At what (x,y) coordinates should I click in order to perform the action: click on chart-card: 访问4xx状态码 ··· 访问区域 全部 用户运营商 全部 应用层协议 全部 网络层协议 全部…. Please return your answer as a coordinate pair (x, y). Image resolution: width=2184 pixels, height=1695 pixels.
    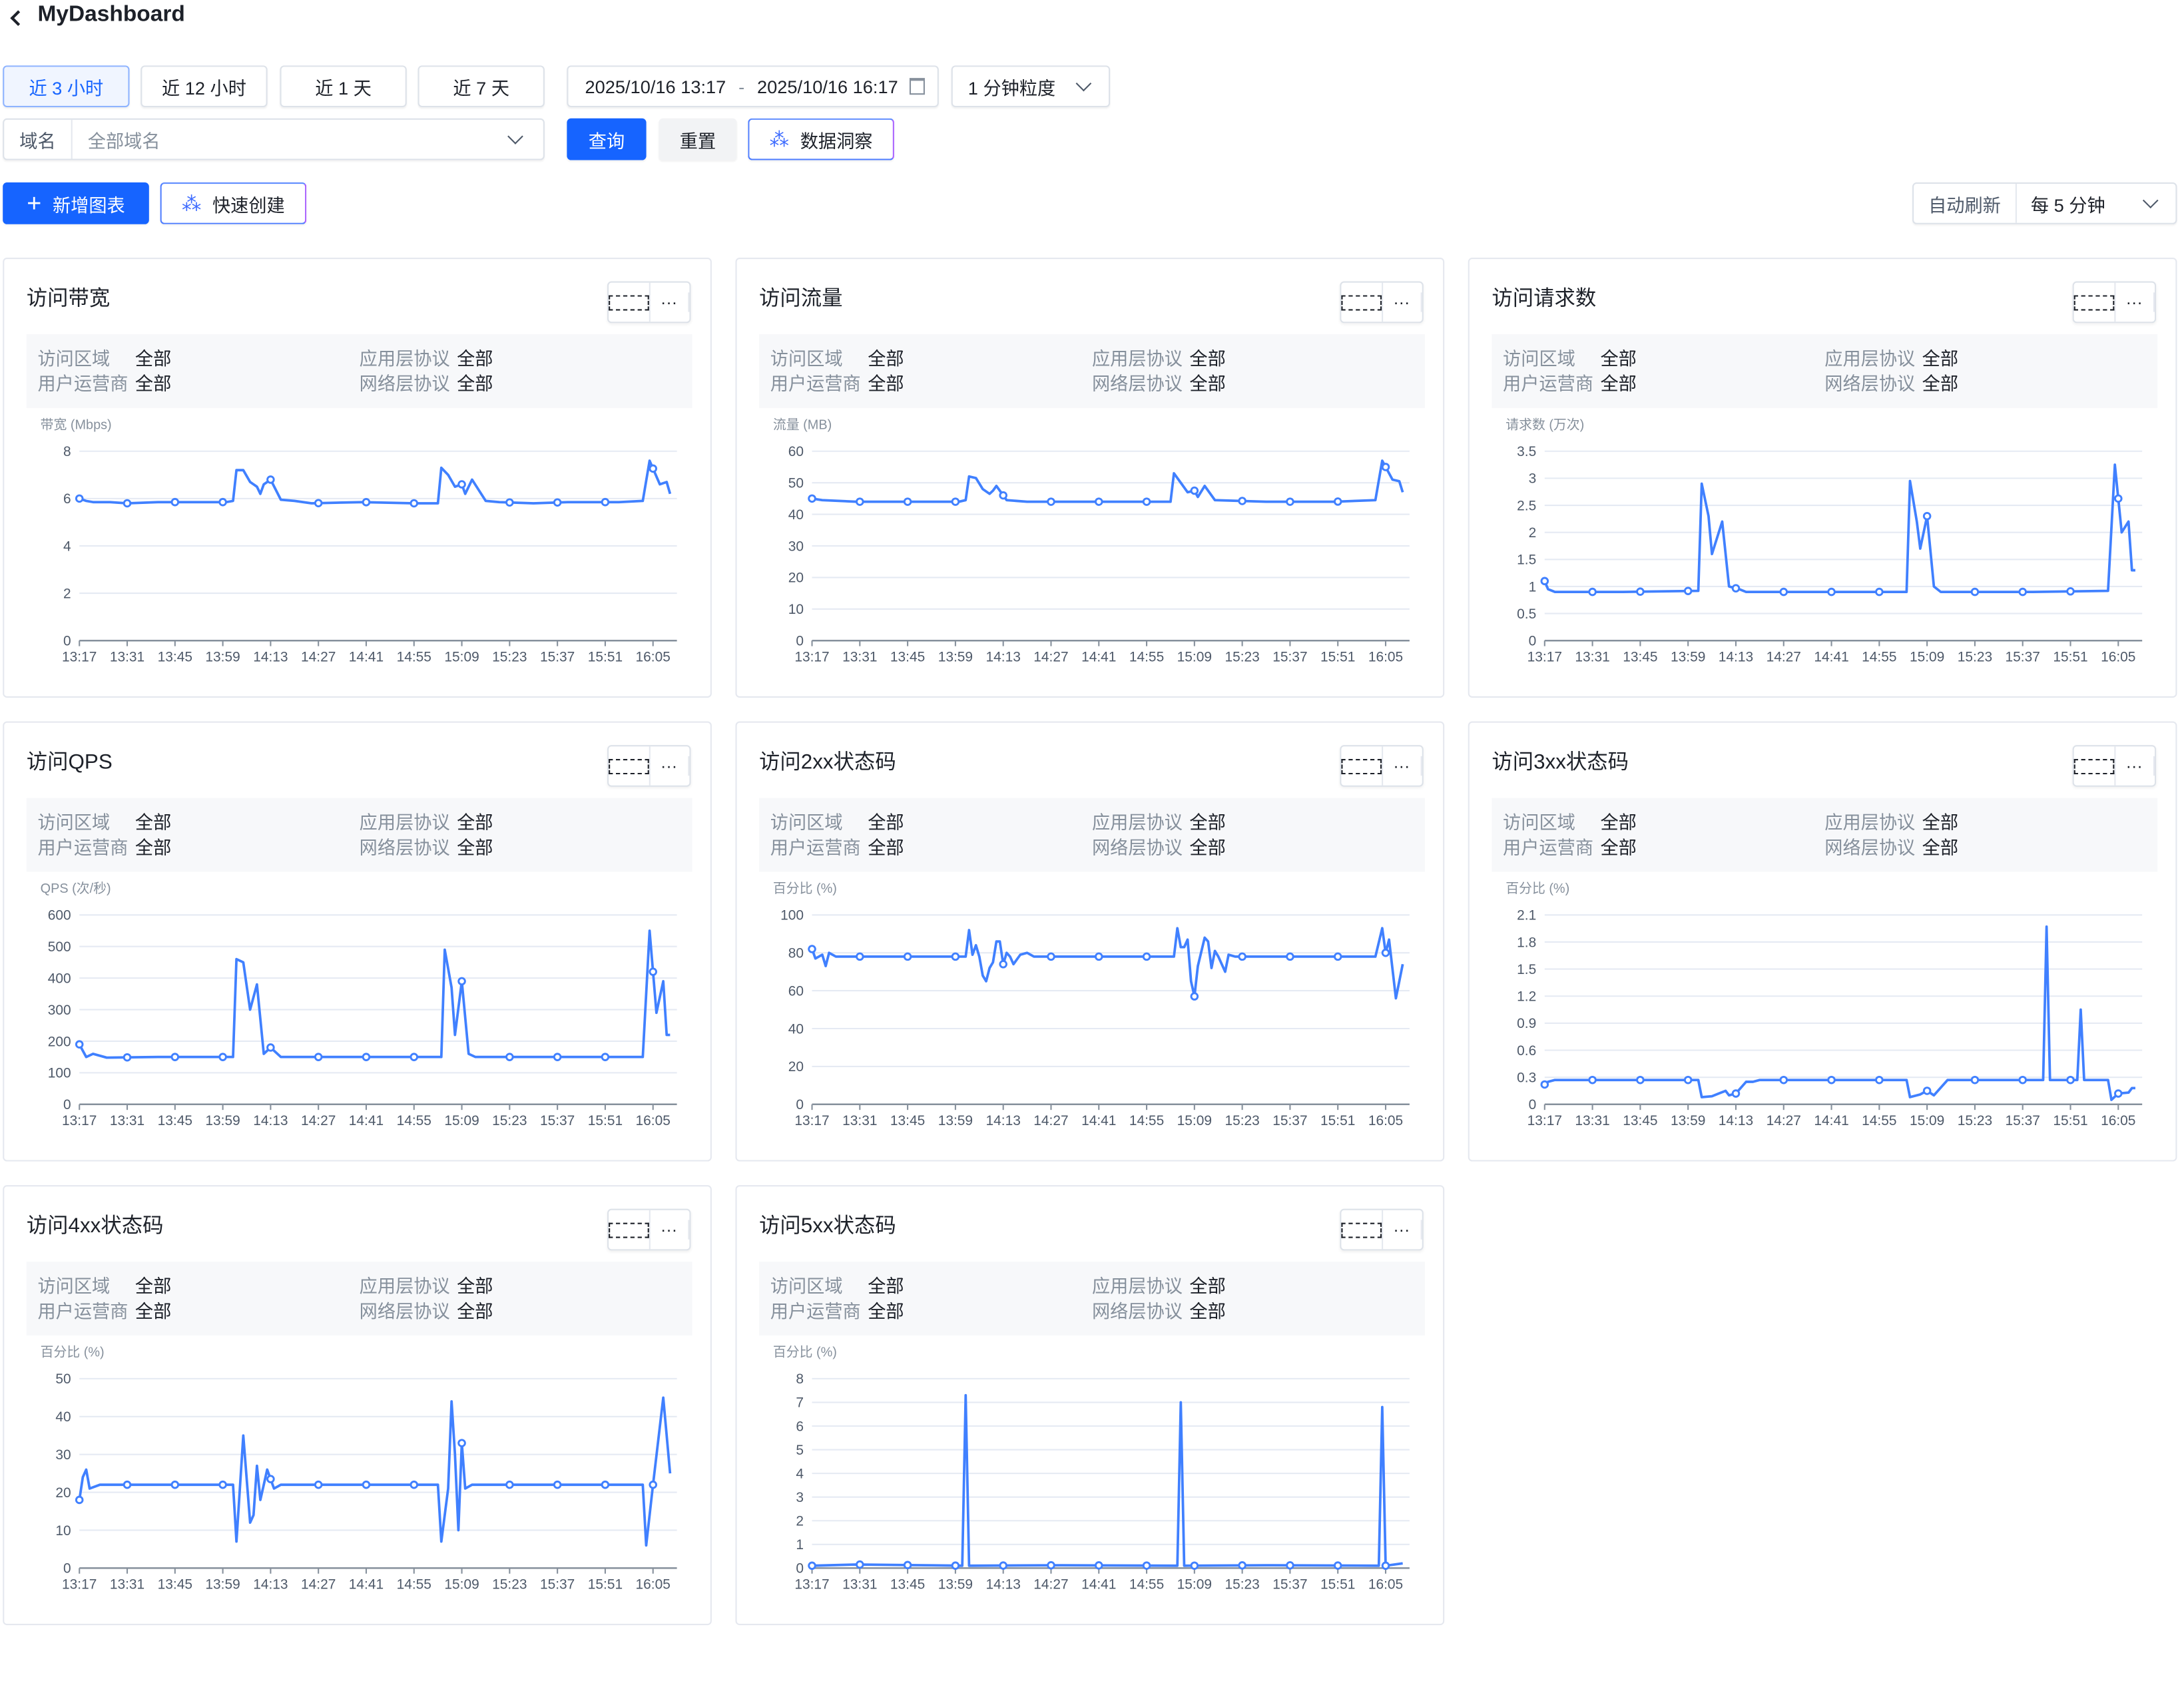
    Looking at the image, I should click on (358, 1405).